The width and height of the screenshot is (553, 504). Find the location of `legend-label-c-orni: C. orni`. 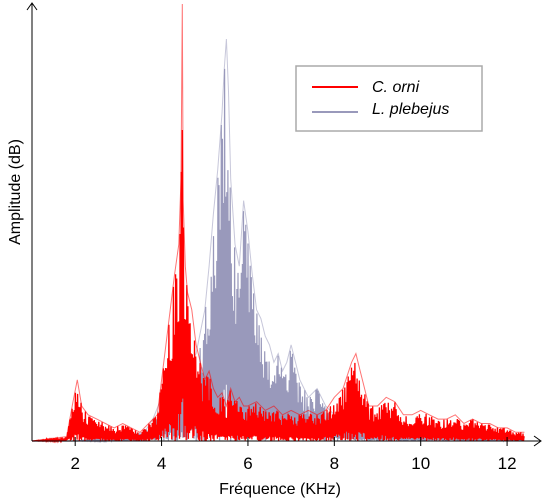

legend-label-c-orni: C. orni is located at coordinates (396, 87).